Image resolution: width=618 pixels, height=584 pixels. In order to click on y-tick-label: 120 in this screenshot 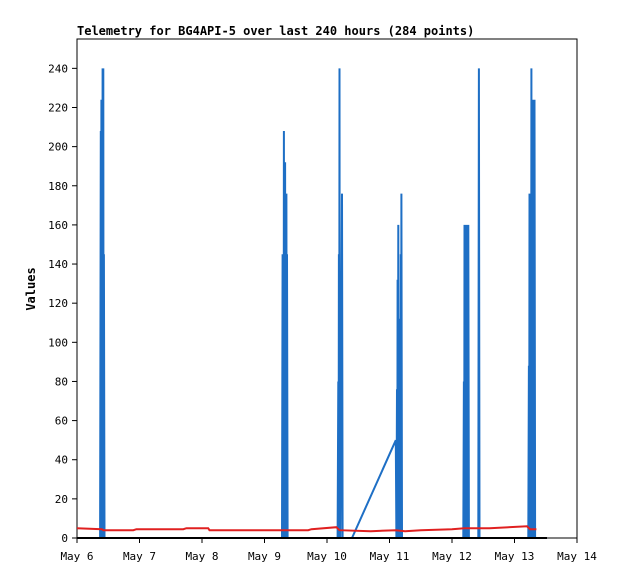, I will do `click(58, 303)`.